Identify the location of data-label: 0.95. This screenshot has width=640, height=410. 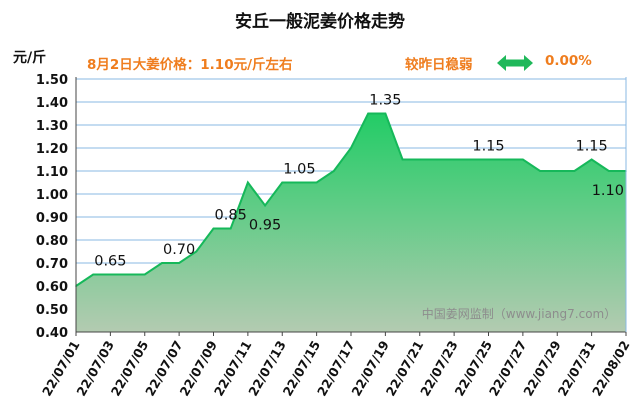
(265, 226).